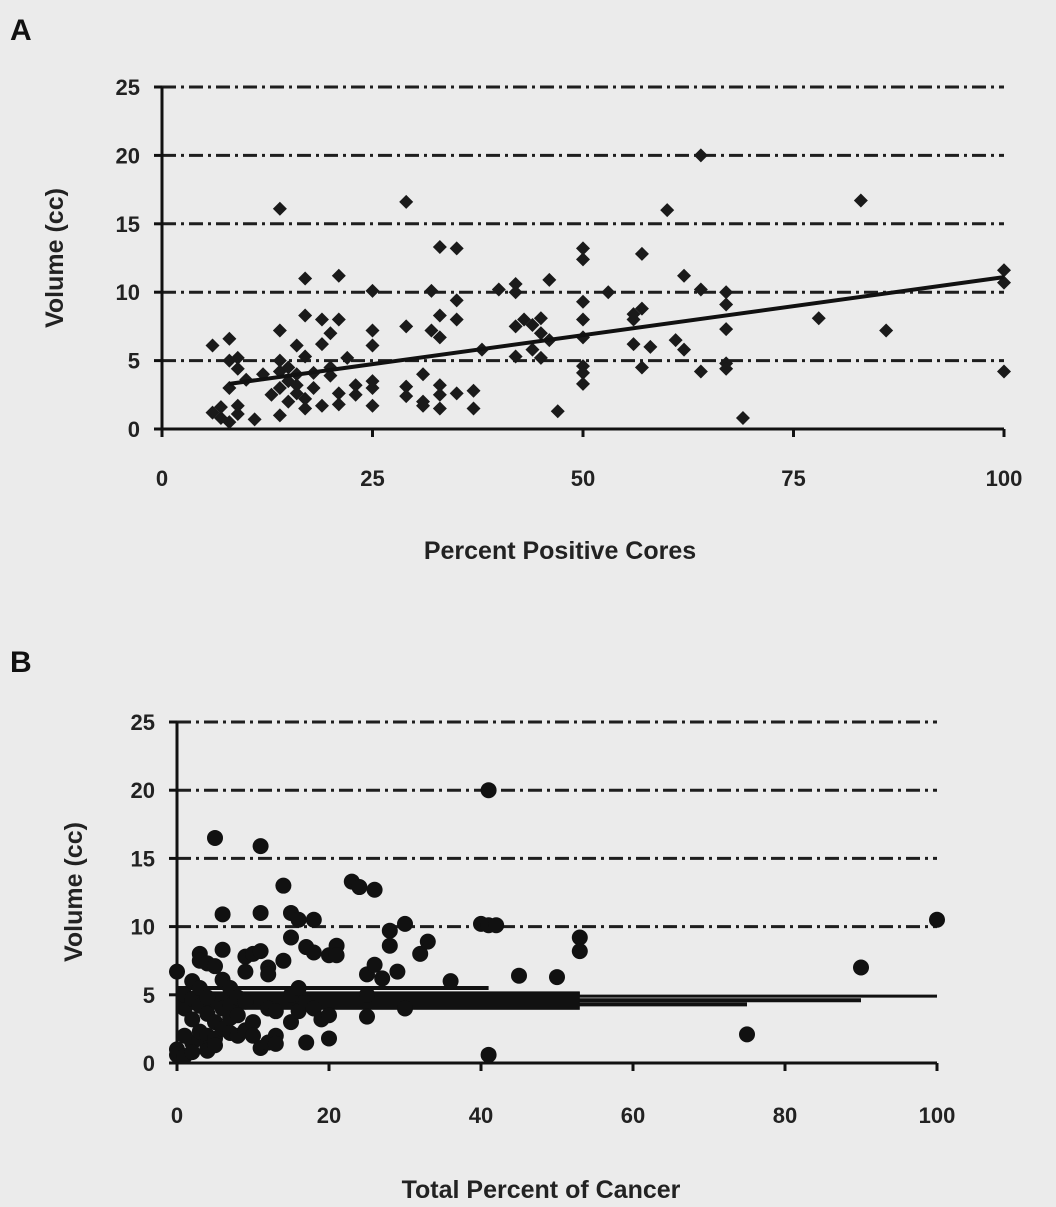 This screenshot has height=1207, width=1056. What do you see at coordinates (793, 478) in the screenshot?
I see `x-tick-label: 75` at bounding box center [793, 478].